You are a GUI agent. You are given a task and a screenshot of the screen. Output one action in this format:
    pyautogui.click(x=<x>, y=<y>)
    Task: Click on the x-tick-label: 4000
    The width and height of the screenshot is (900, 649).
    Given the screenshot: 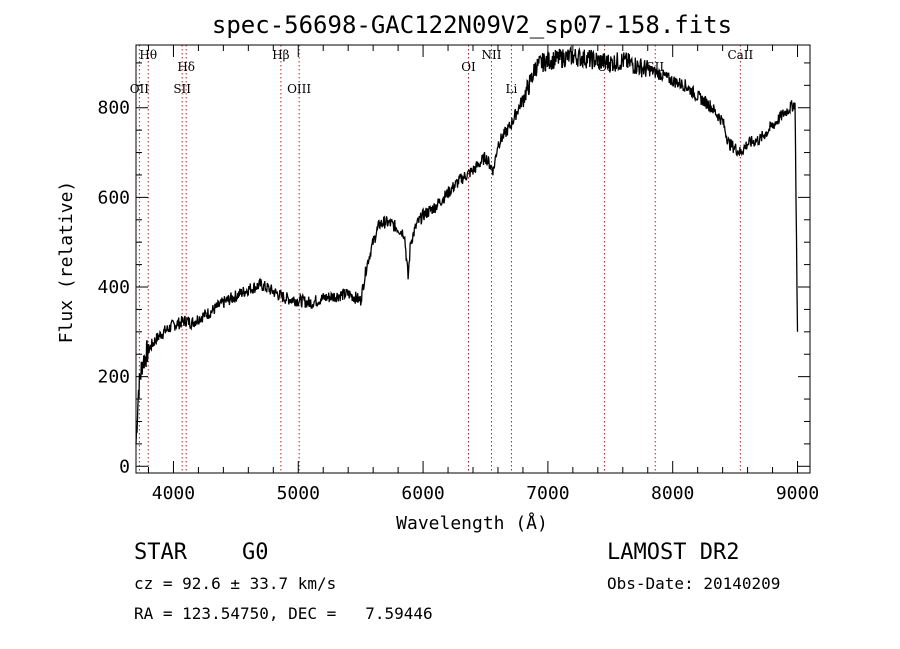 What is the action you would take?
    pyautogui.click(x=173, y=493)
    